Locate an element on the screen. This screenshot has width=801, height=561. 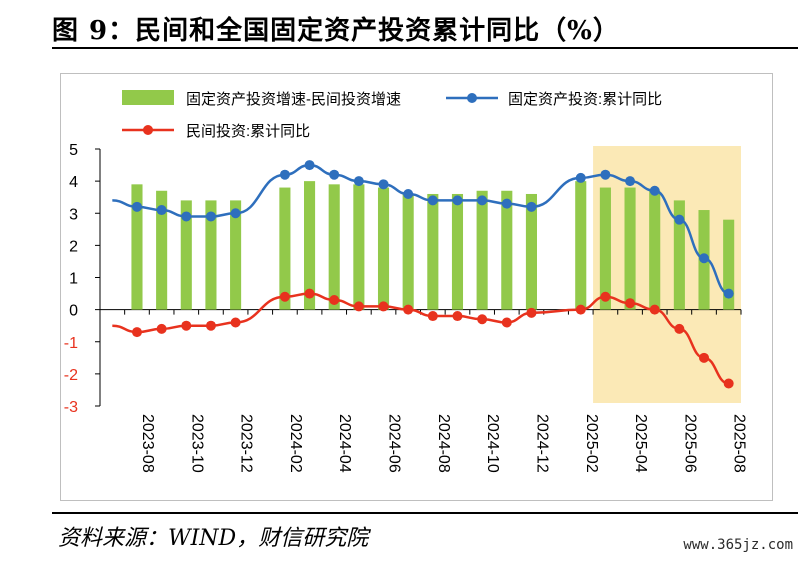
figure-title: 图 9：民间和全国固定资产投资累计同比（%） is located at coordinates (336, 31).